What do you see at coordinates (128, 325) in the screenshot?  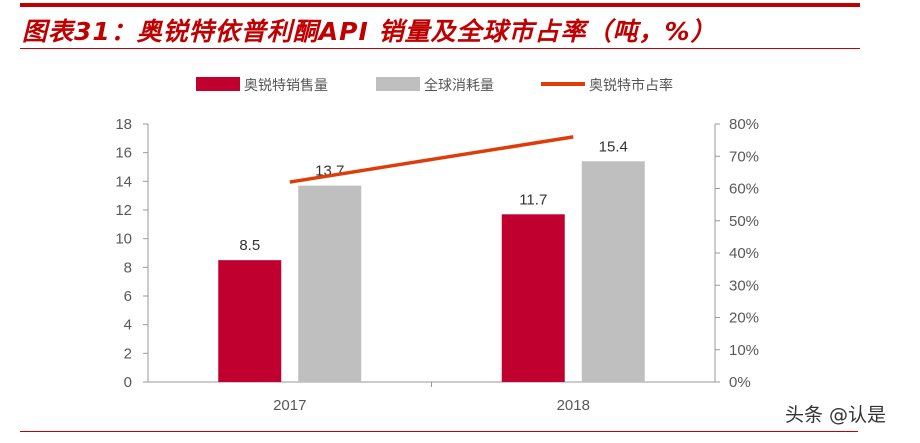 I see `y-tick-label: 4` at bounding box center [128, 325].